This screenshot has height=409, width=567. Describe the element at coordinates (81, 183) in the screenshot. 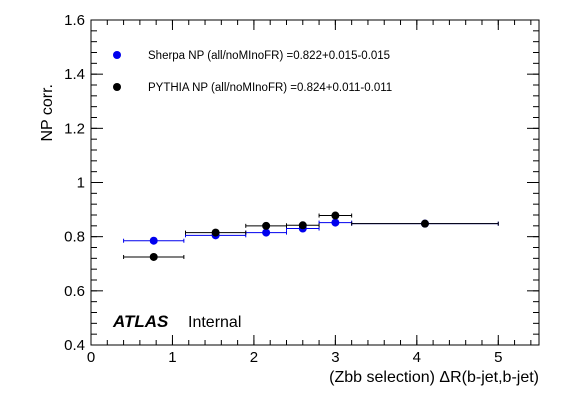

I see `y-tick-label: 1` at that location.